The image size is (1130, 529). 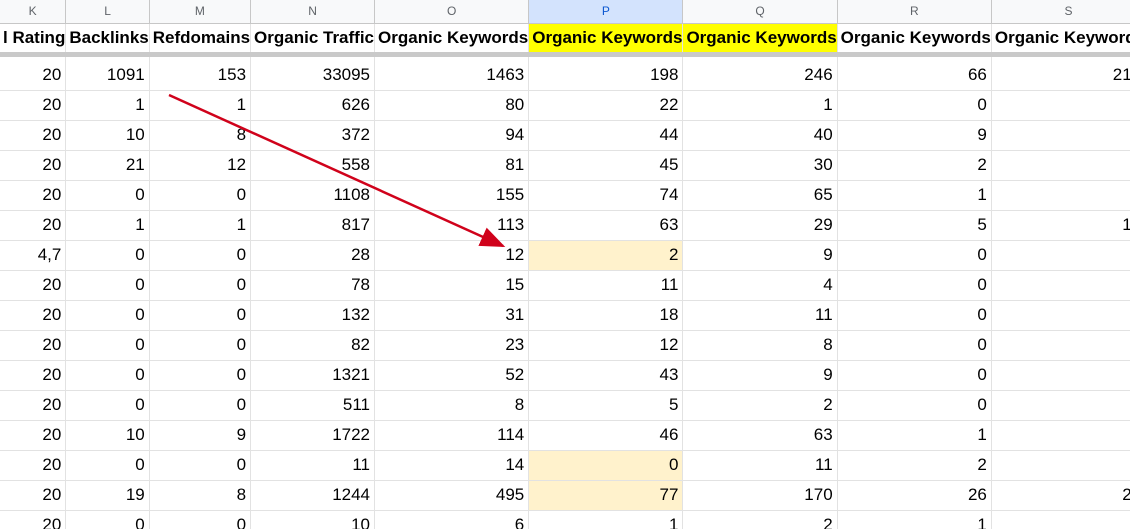 What do you see at coordinates (313, 375) in the screenshot?
I see `table-cell: 1321` at bounding box center [313, 375].